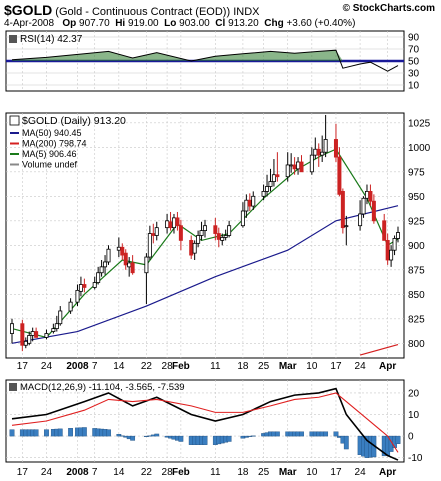 This screenshot has width=441, height=481. I want to click on x-axis-label: 2008, so click(77, 366).